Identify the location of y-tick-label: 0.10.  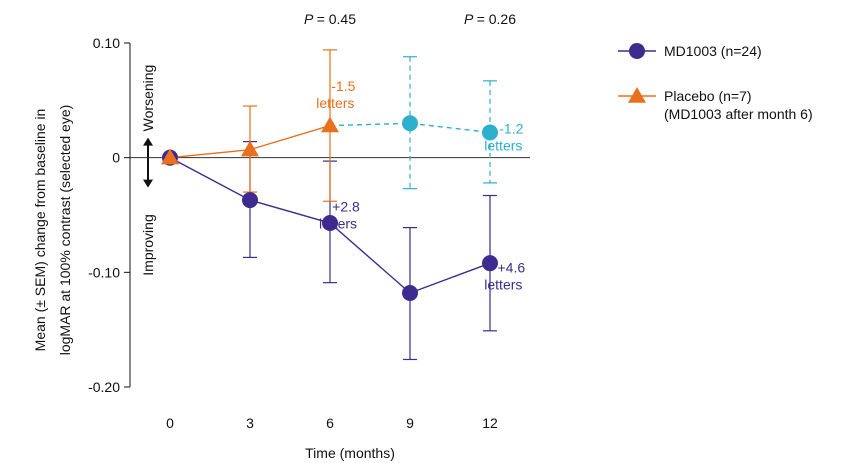
(106, 43).